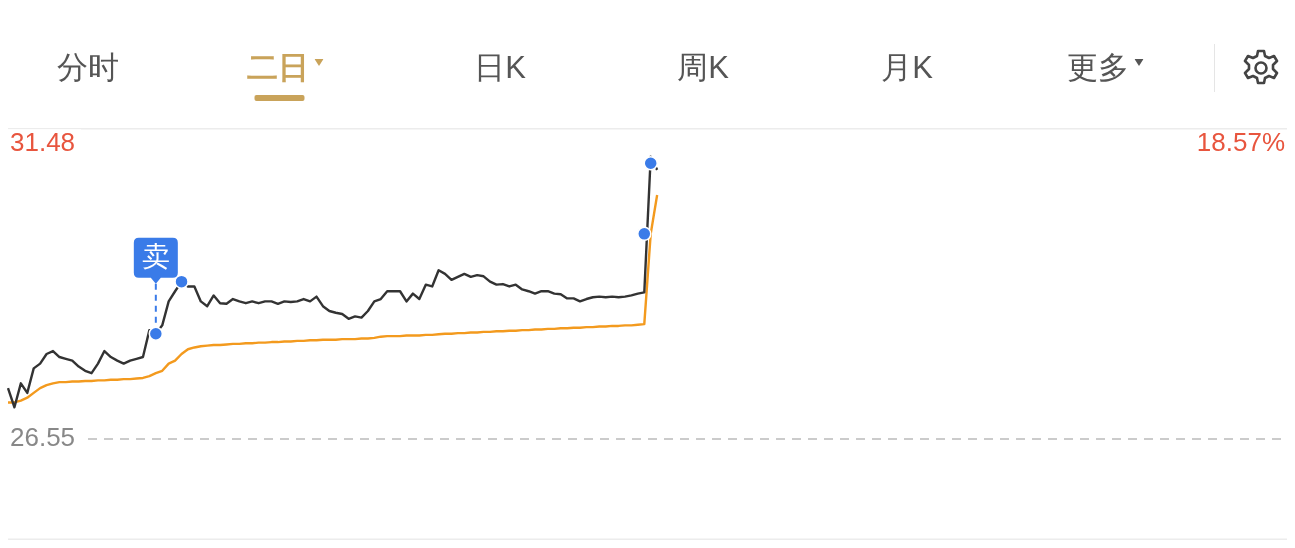 This screenshot has width=1295, height=548. What do you see at coordinates (703, 67) in the screenshot?
I see `text: 周K` at bounding box center [703, 67].